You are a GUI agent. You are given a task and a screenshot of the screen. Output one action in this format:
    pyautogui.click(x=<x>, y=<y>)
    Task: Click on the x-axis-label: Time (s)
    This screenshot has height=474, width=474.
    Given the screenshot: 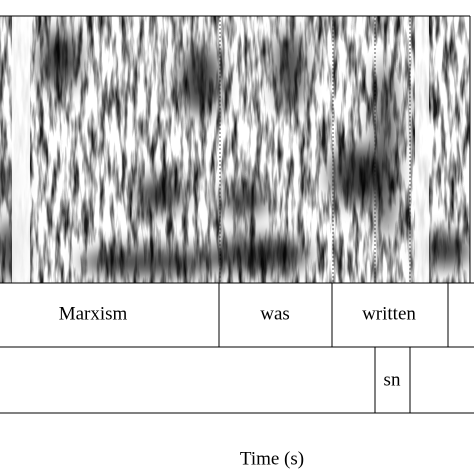 What is the action you would take?
    pyautogui.click(x=272, y=458)
    